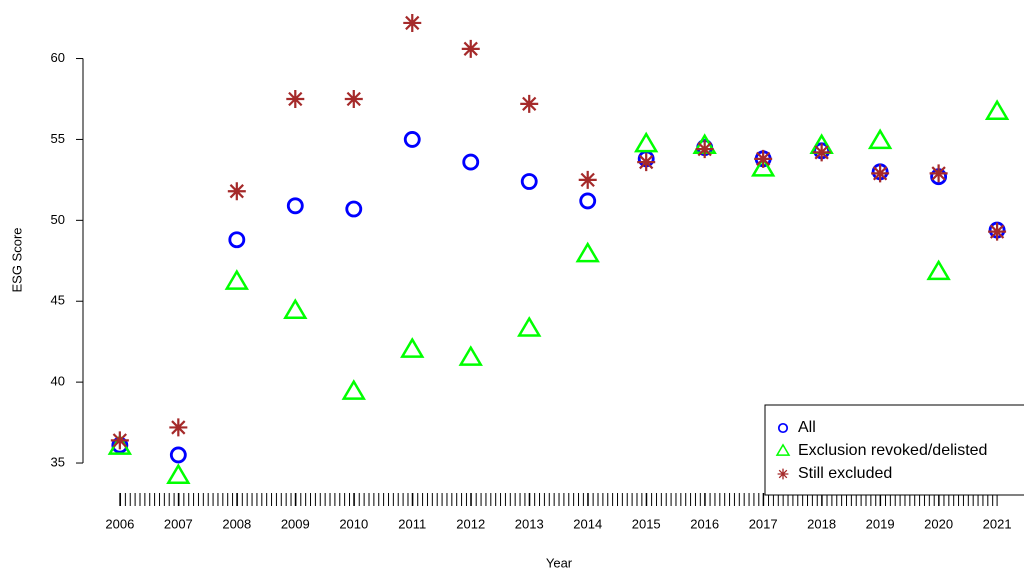 This screenshot has height=575, width=1024. I want to click on x-tick-label: 2009, so click(295, 523).